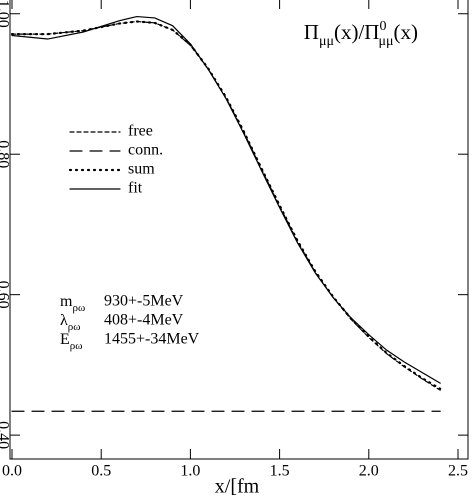  What do you see at coordinates (66, 301) in the screenshot?
I see `annotation-symbol: m` at bounding box center [66, 301].